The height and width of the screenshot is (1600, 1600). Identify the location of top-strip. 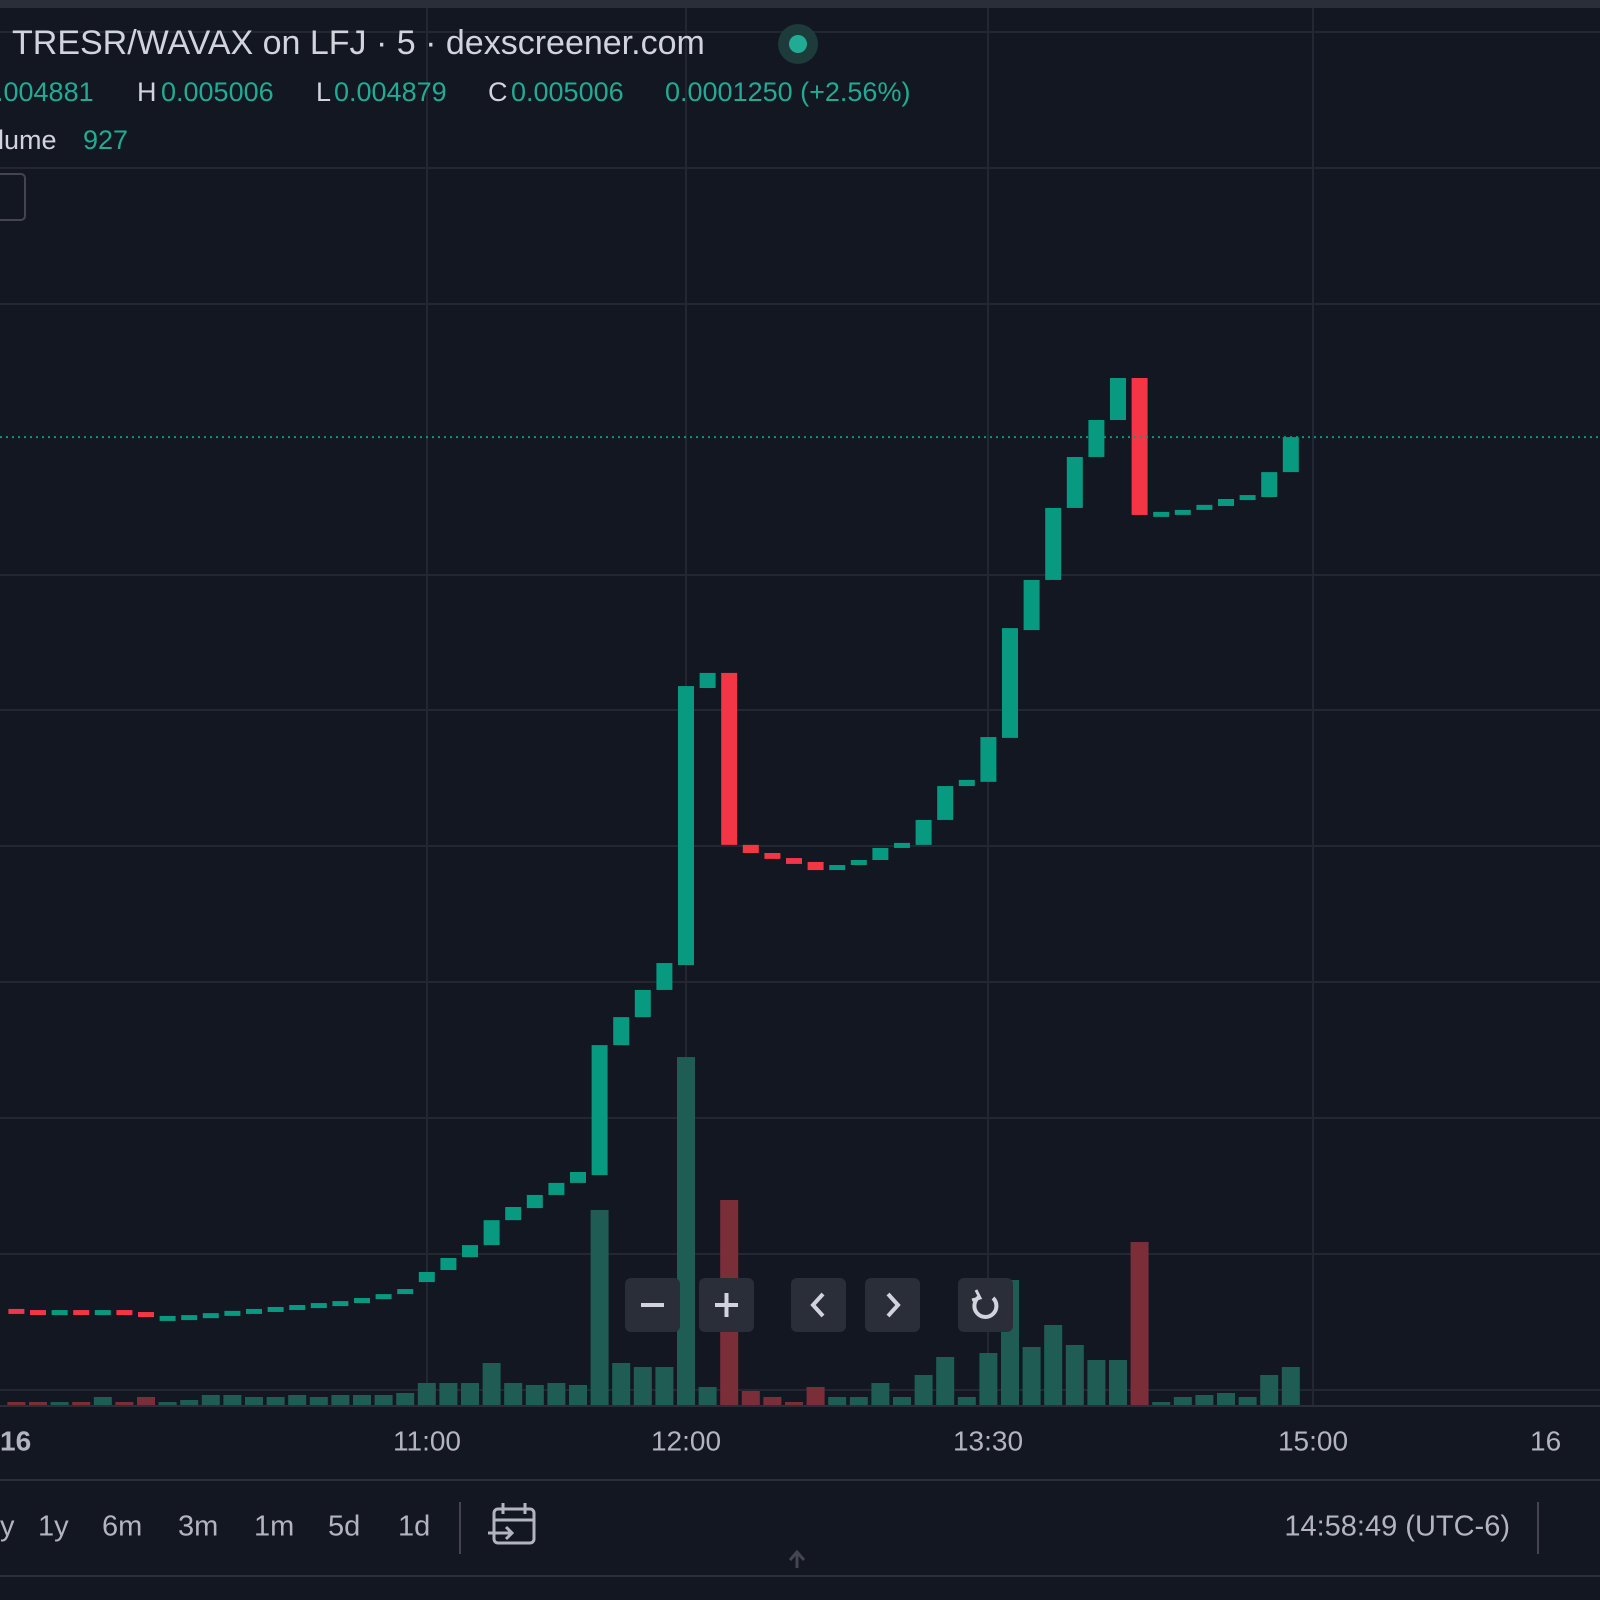
(800, 4).